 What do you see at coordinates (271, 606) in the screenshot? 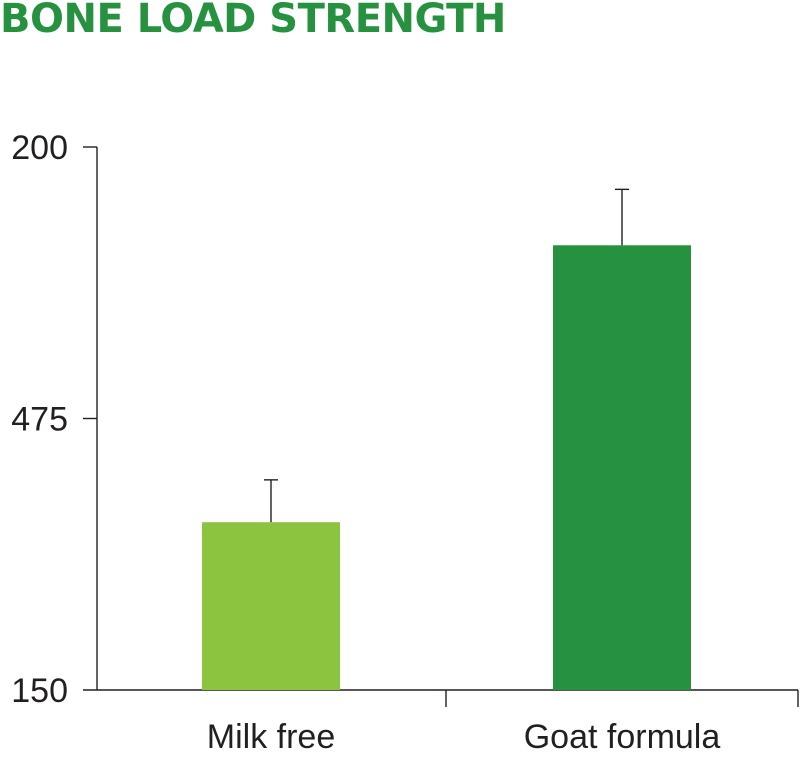
I see `bar-milk-free` at bounding box center [271, 606].